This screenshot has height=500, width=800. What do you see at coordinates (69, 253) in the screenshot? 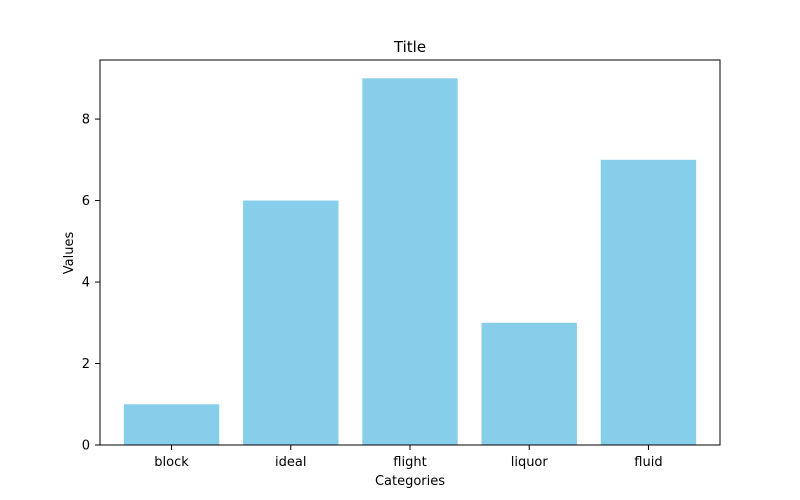
I see `y-axis-label: Values` at bounding box center [69, 253].